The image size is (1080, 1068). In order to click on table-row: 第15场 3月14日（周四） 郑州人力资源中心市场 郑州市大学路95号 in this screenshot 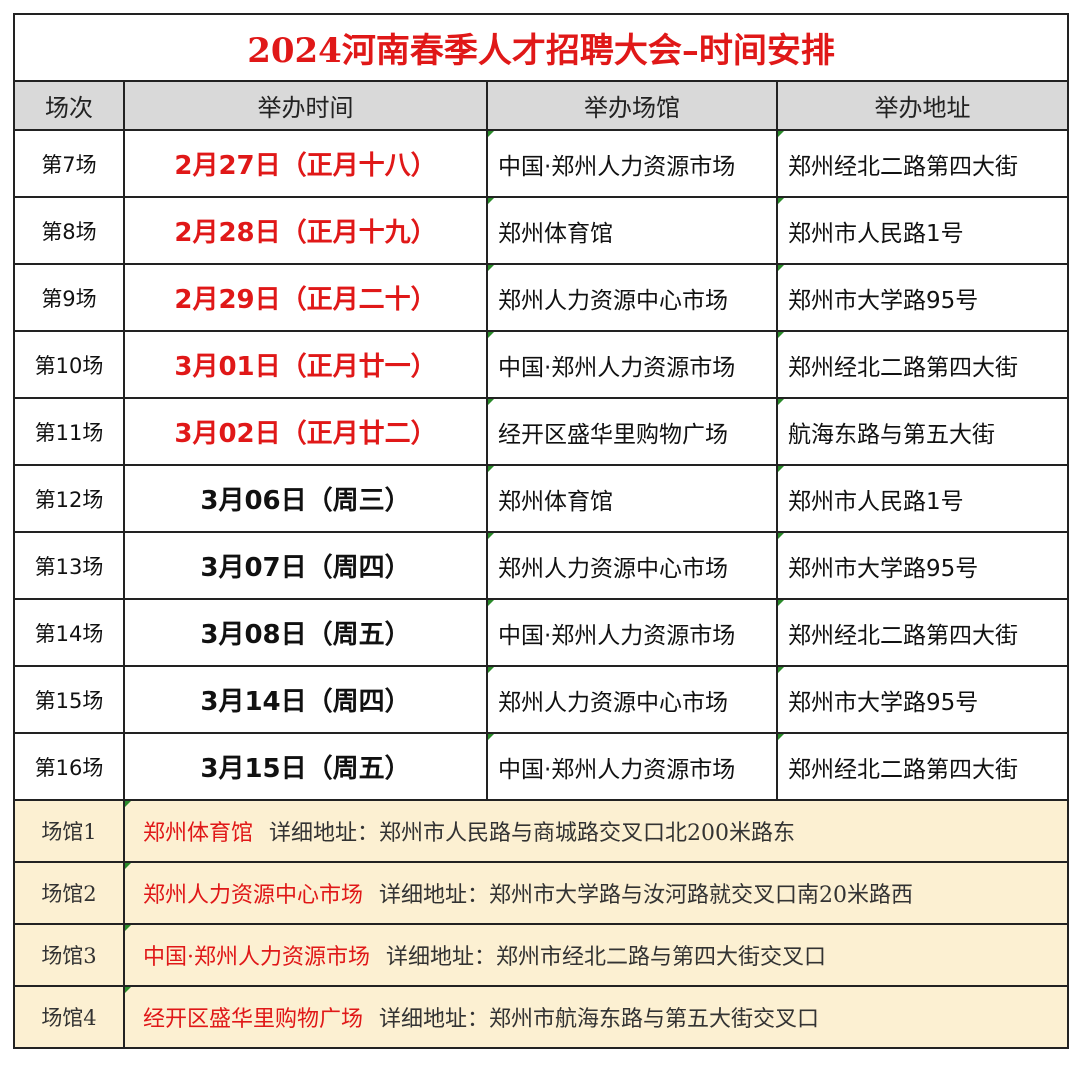, I will do `click(541, 699)`.